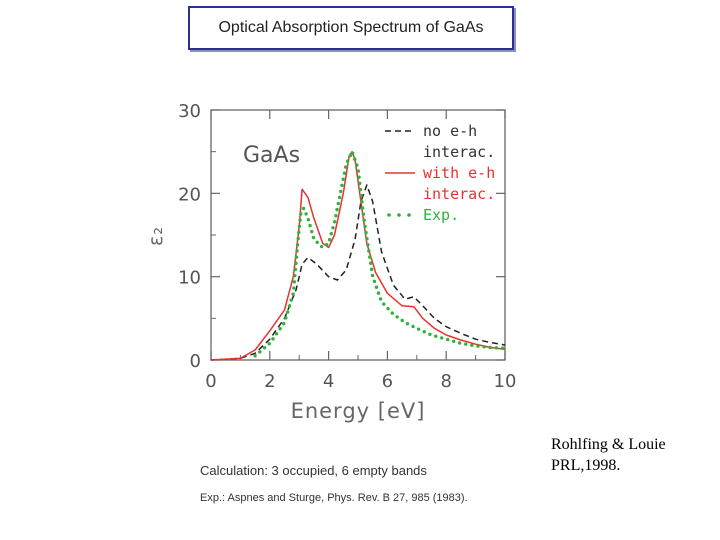  Describe the element at coordinates (189, 278) in the screenshot. I see `y-tick-label: 10` at that location.